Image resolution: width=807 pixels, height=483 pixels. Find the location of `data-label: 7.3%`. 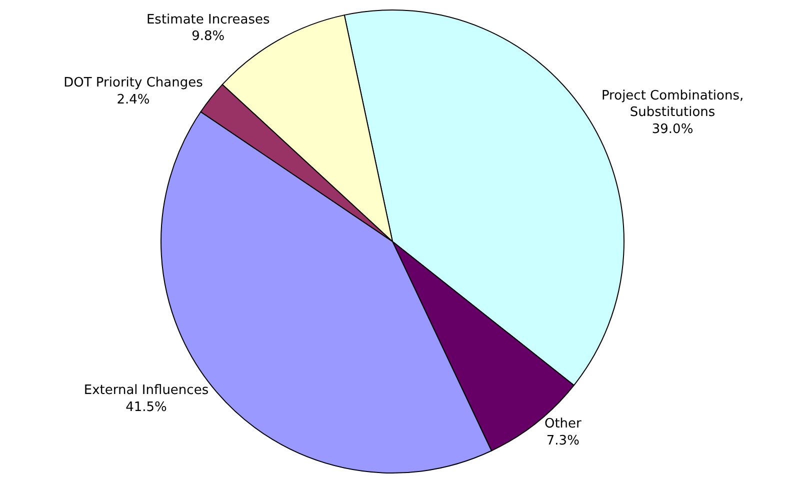

data-label: 7.3% is located at coordinates (563, 441).